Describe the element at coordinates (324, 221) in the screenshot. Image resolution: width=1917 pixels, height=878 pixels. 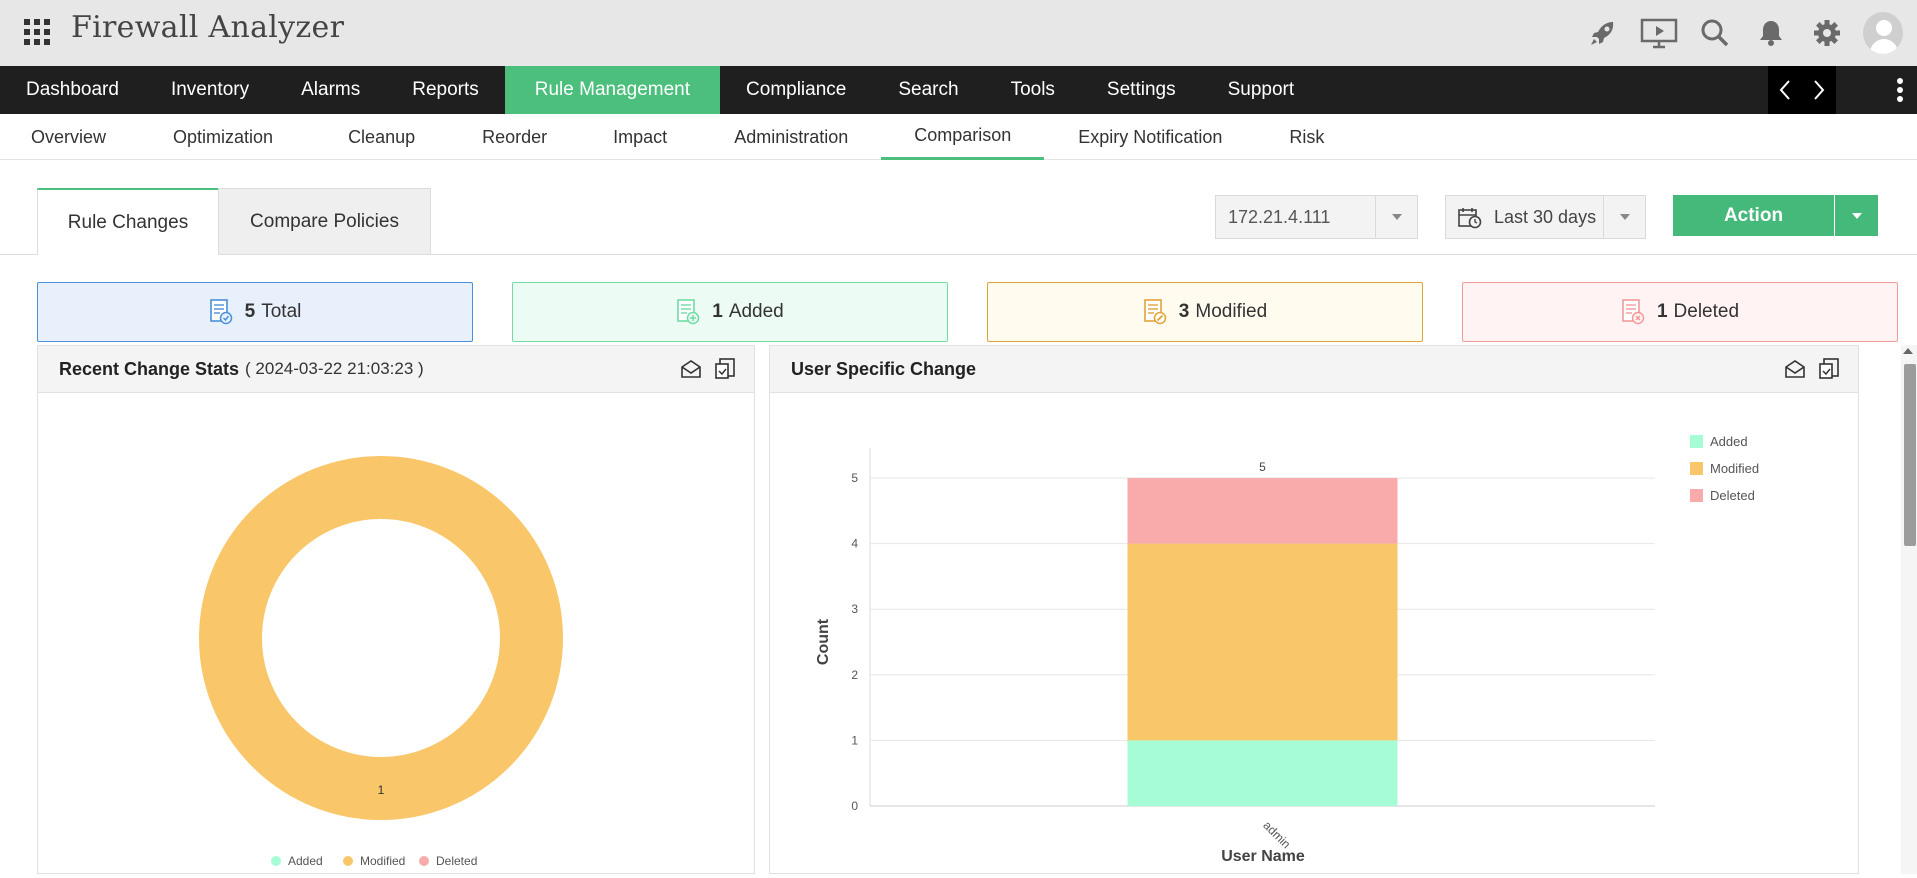
I see `tab-compare-policies: Compare Policies` at that location.